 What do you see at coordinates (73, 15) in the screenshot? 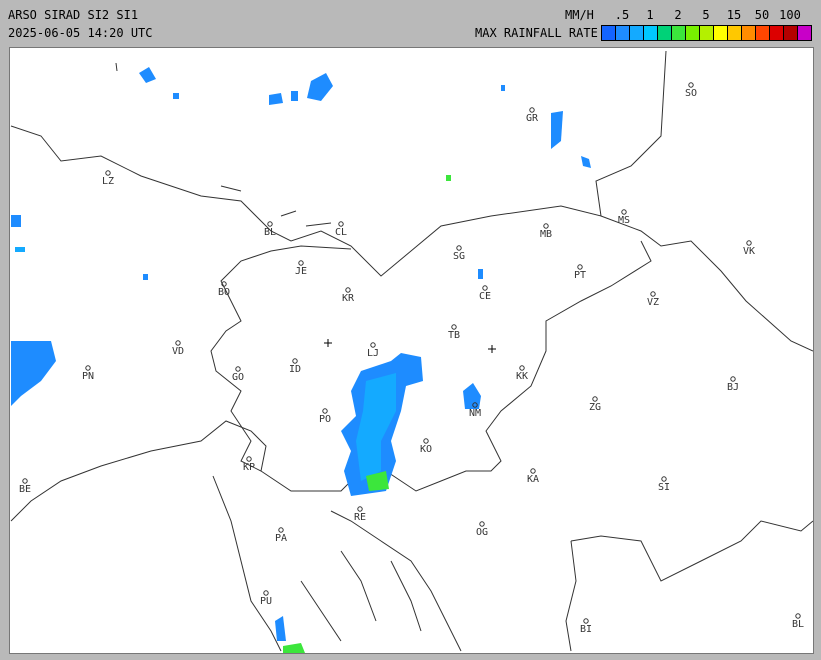
I see `product-title: ARSO SIRAD SI2 SI1` at bounding box center [73, 15].